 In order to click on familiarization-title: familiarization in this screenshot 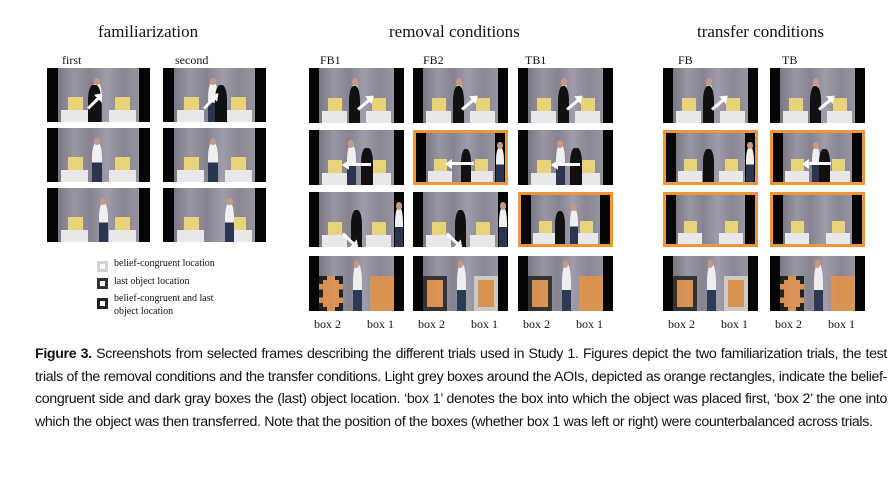, I will do `click(148, 31)`.